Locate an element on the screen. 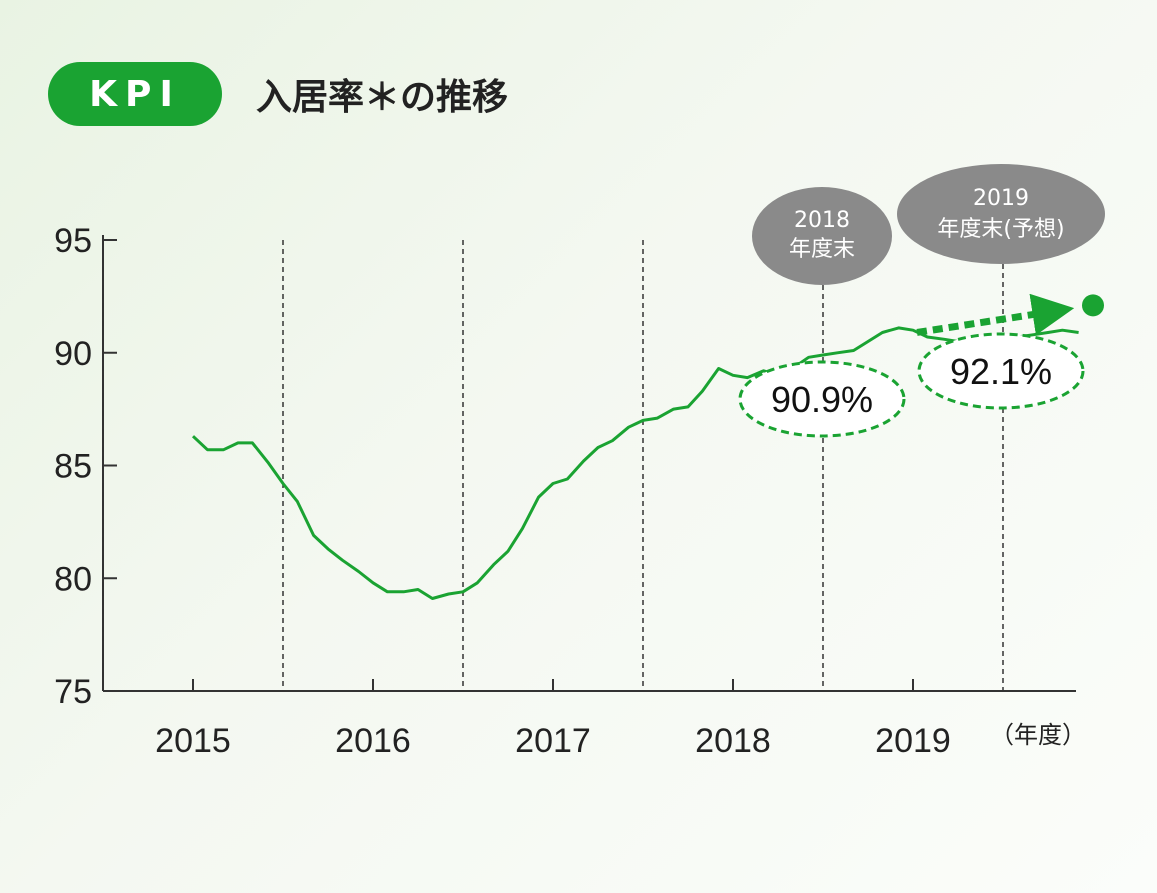 The height and width of the screenshot is (893, 1157). y-tick-label: 75 is located at coordinates (73, 692).